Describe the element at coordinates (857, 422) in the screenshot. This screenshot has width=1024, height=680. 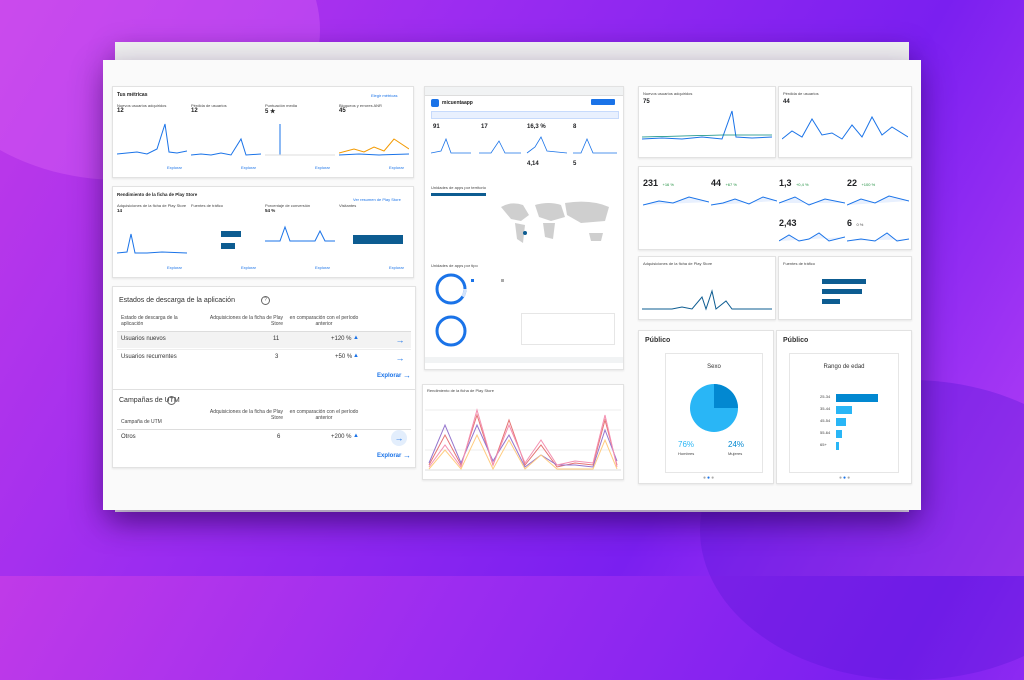
I see `age-bars` at that location.